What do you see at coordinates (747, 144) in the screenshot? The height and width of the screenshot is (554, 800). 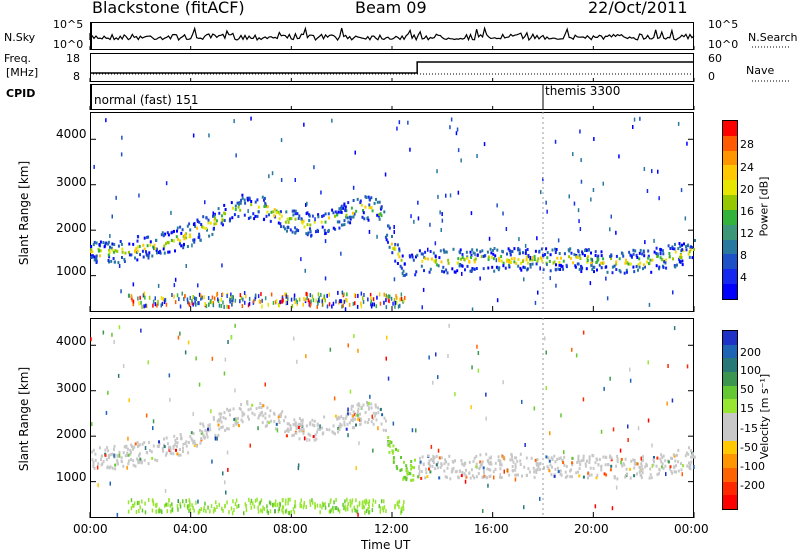 I see `power-cb-tick-28: 28` at bounding box center [747, 144].